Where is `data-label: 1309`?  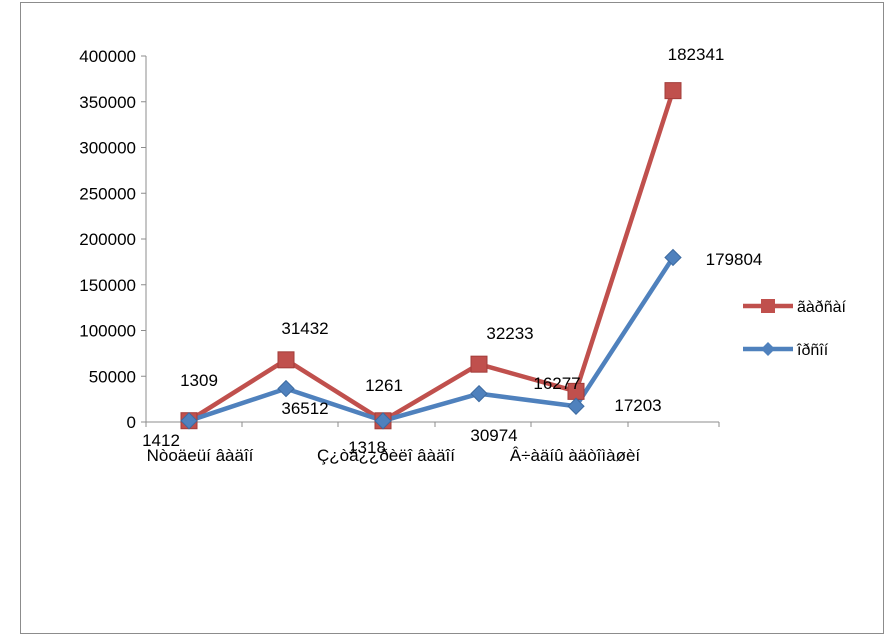
data-label: 1309 is located at coordinates (199, 380).